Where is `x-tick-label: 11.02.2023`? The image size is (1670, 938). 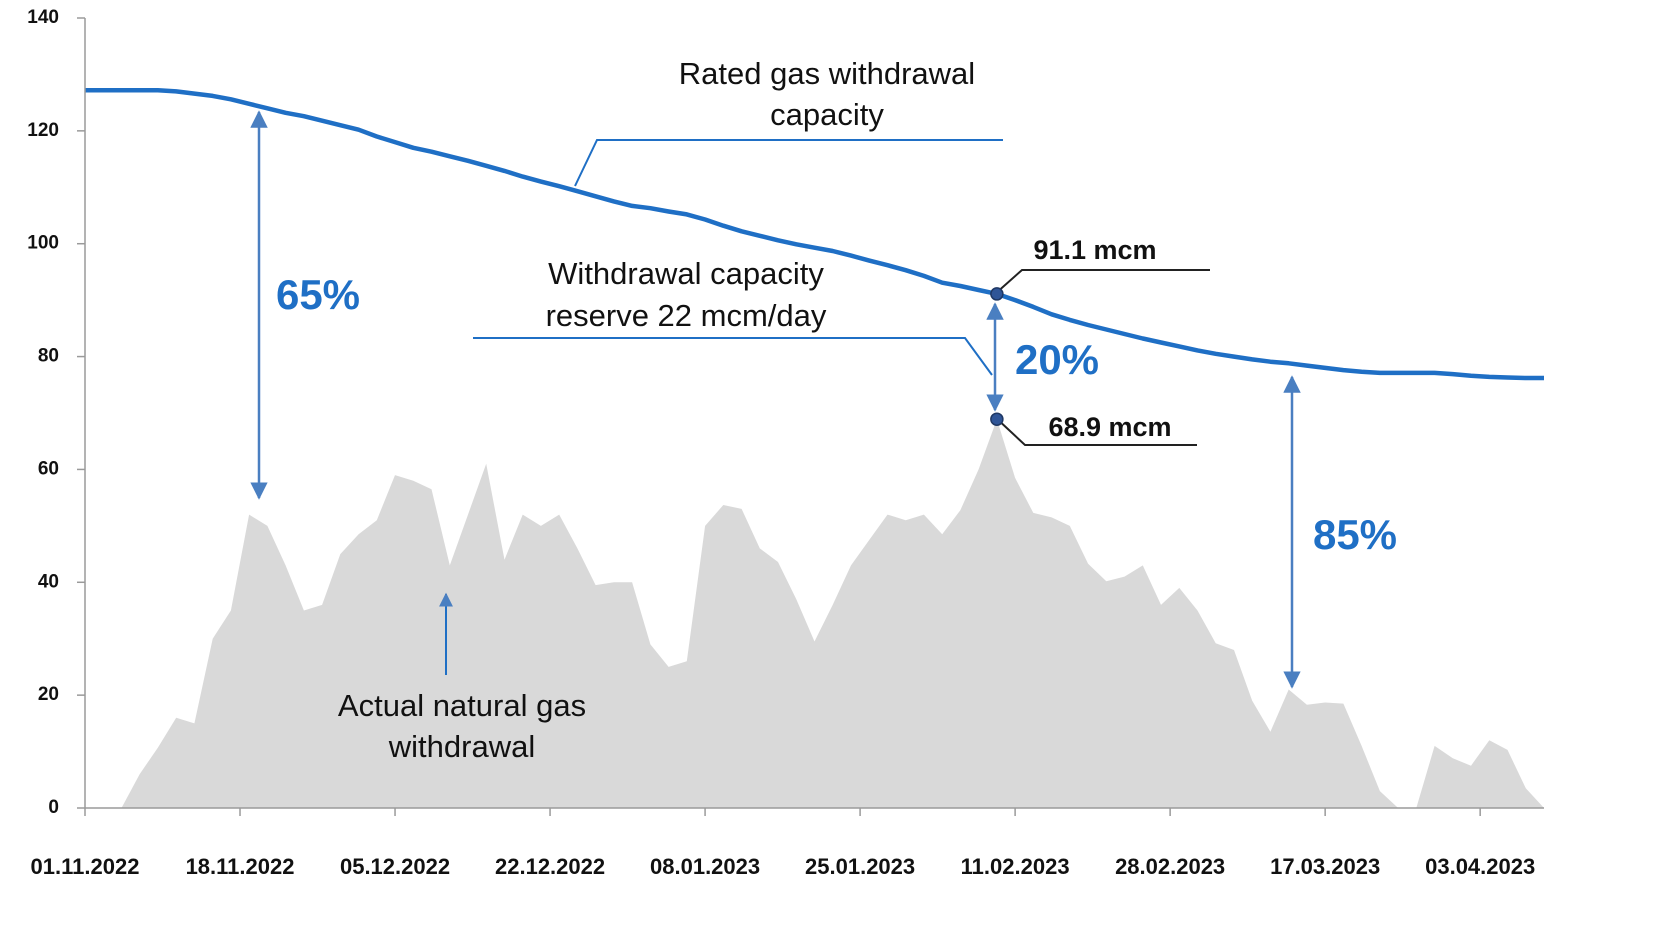
x-tick-label: 11.02.2023 is located at coordinates (1015, 866).